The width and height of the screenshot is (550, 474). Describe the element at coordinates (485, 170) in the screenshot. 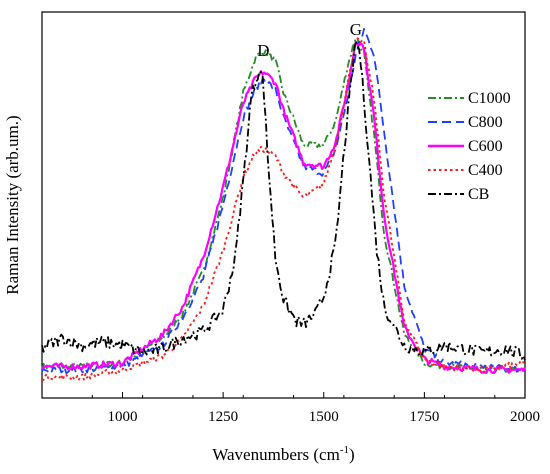

I see `legend-label-c400: C400` at that location.